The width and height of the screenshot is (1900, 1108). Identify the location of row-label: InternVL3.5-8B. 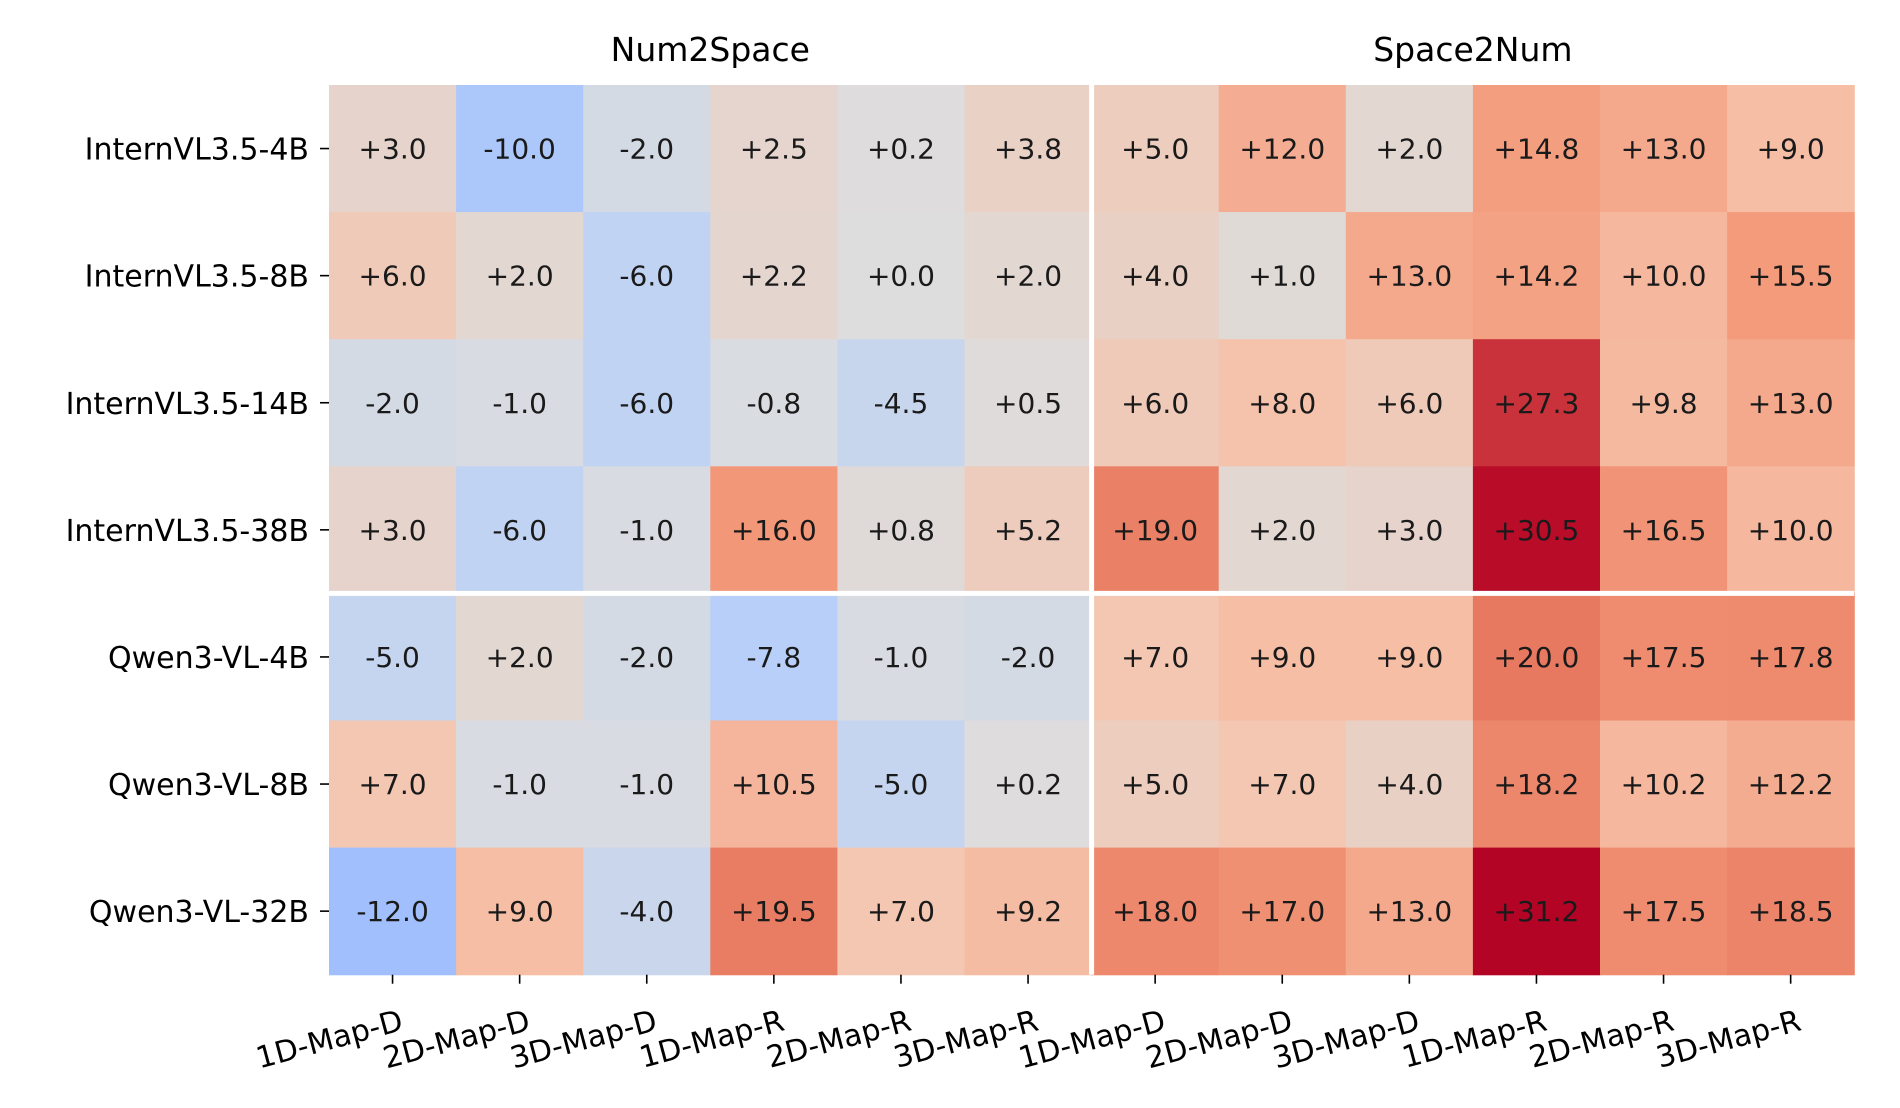
(197, 277).